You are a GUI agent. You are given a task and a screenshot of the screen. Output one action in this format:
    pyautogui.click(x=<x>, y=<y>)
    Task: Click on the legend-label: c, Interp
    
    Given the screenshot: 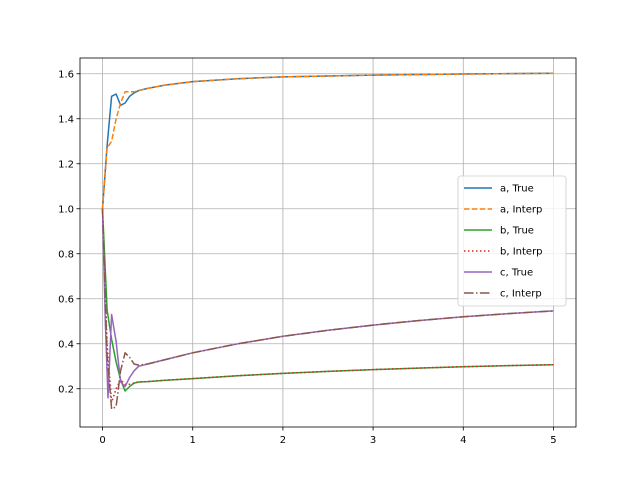 What is the action you would take?
    pyautogui.click(x=521, y=294)
    